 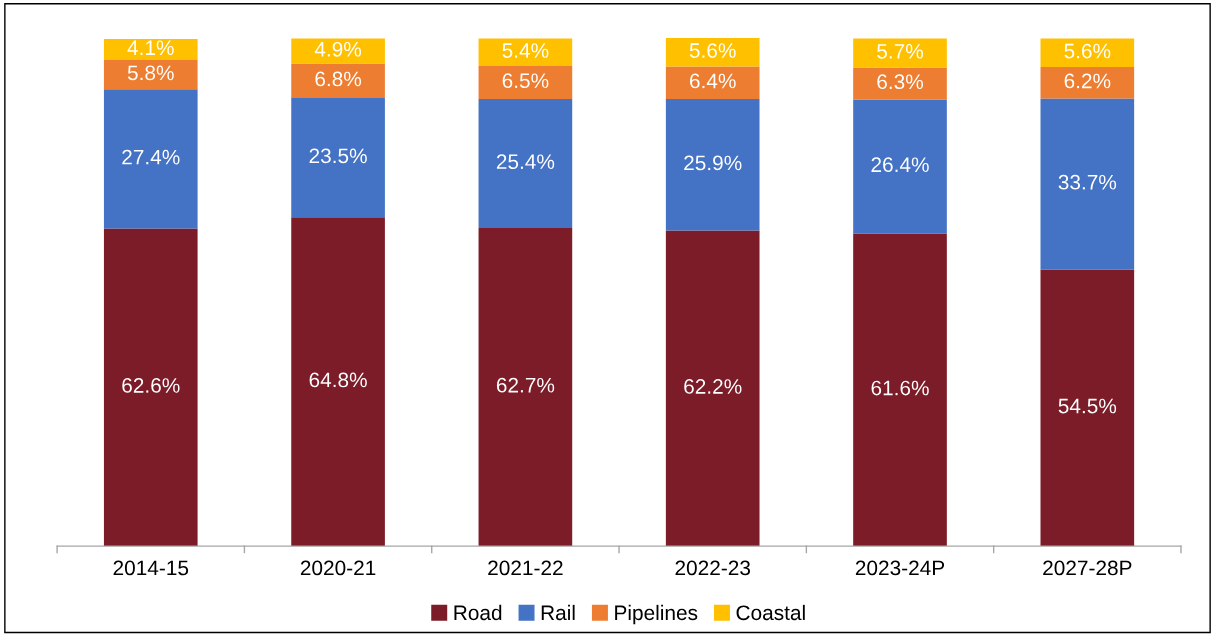 What do you see at coordinates (558, 612) in the screenshot?
I see `legend-label: Rail` at bounding box center [558, 612].